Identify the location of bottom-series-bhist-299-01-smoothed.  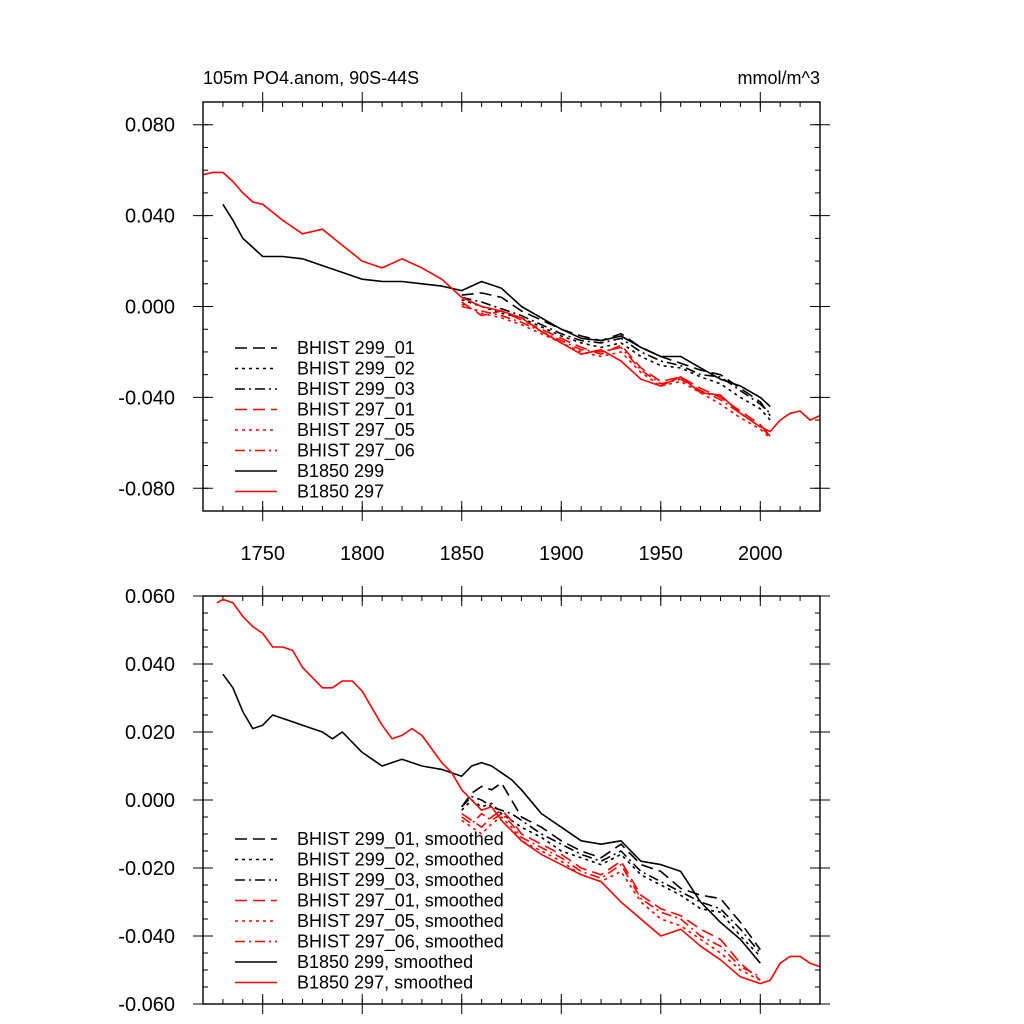
(611, 866).